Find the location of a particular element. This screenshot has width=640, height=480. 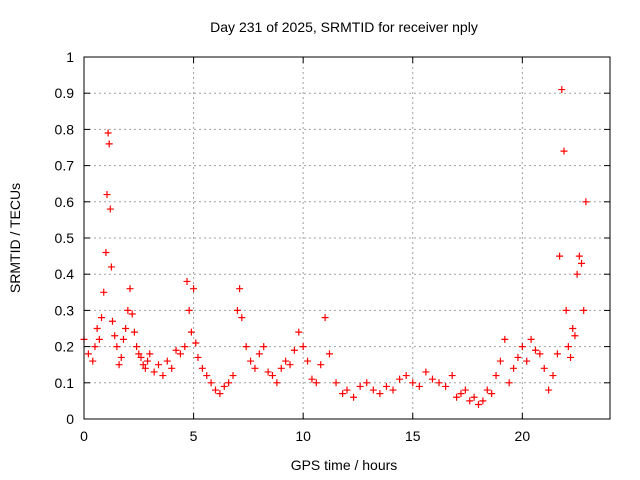

x-tick-label: 15 is located at coordinates (413, 436).